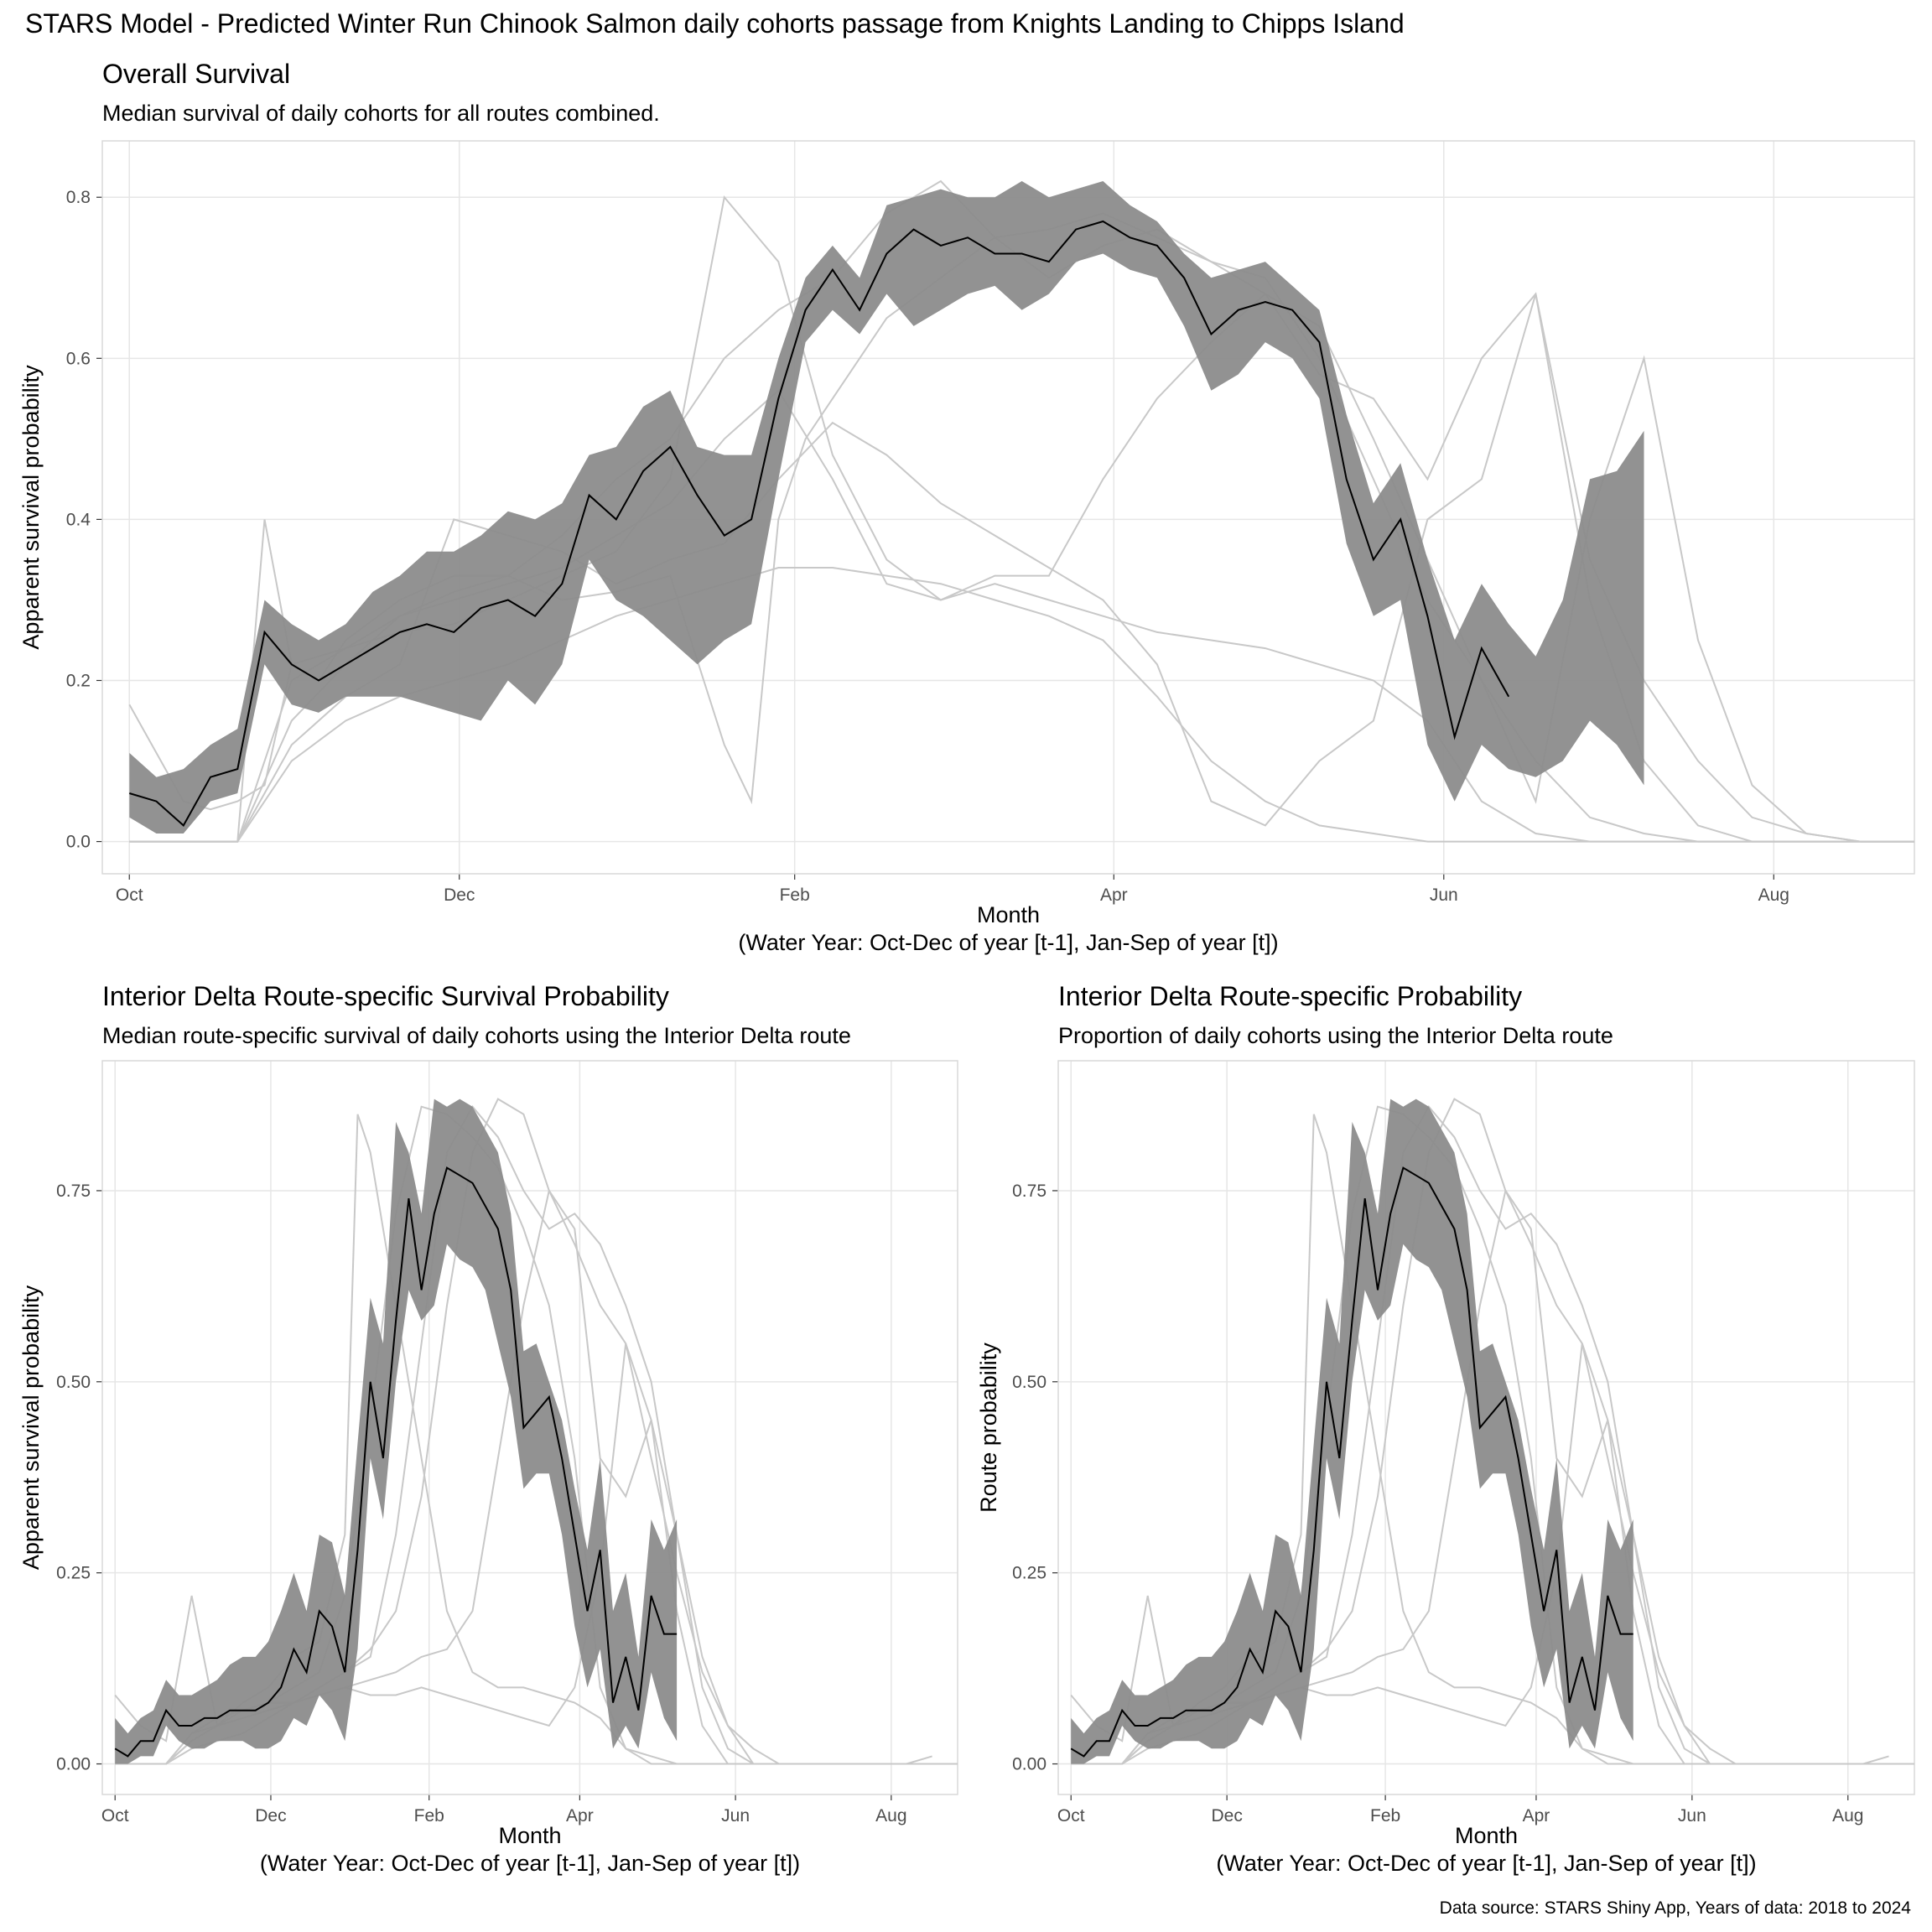  I want to click on chart2-x-tick-label: Oct, so click(115, 1816).